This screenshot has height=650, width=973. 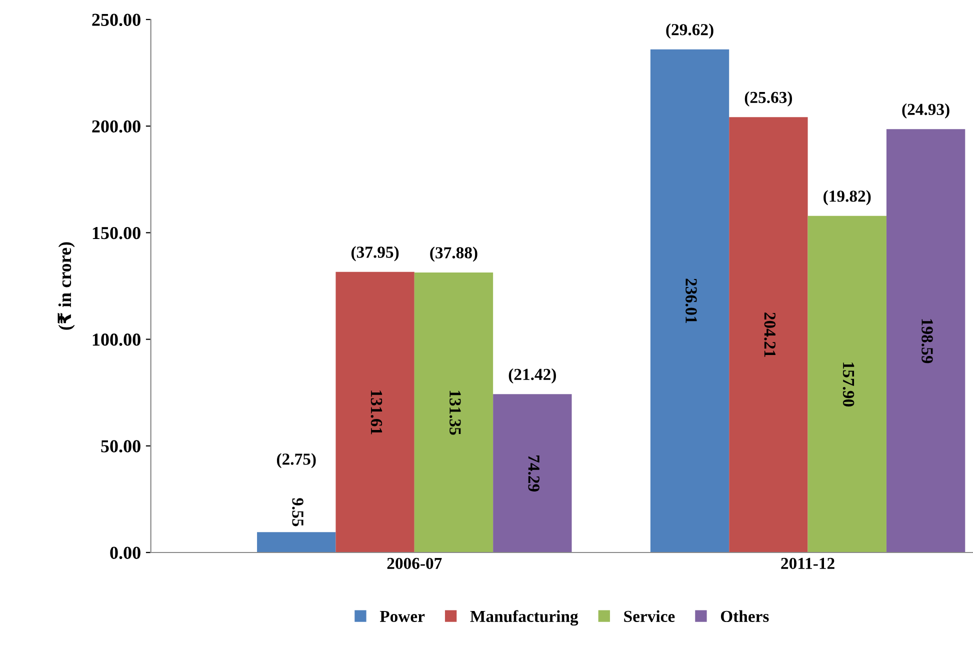 What do you see at coordinates (744, 616) in the screenshot?
I see `legend-label: Others` at bounding box center [744, 616].